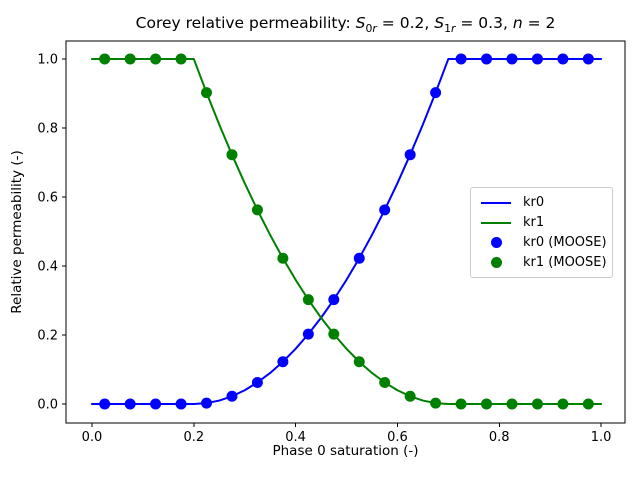  I want to click on kr1-line-sample, so click(496, 222).